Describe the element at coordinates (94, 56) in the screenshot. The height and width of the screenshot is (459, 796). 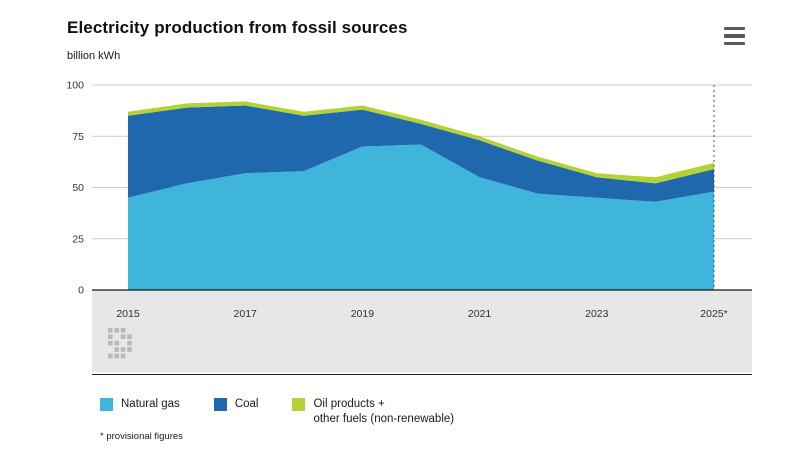
I see `y-axis-unit-label: billion kWh` at that location.